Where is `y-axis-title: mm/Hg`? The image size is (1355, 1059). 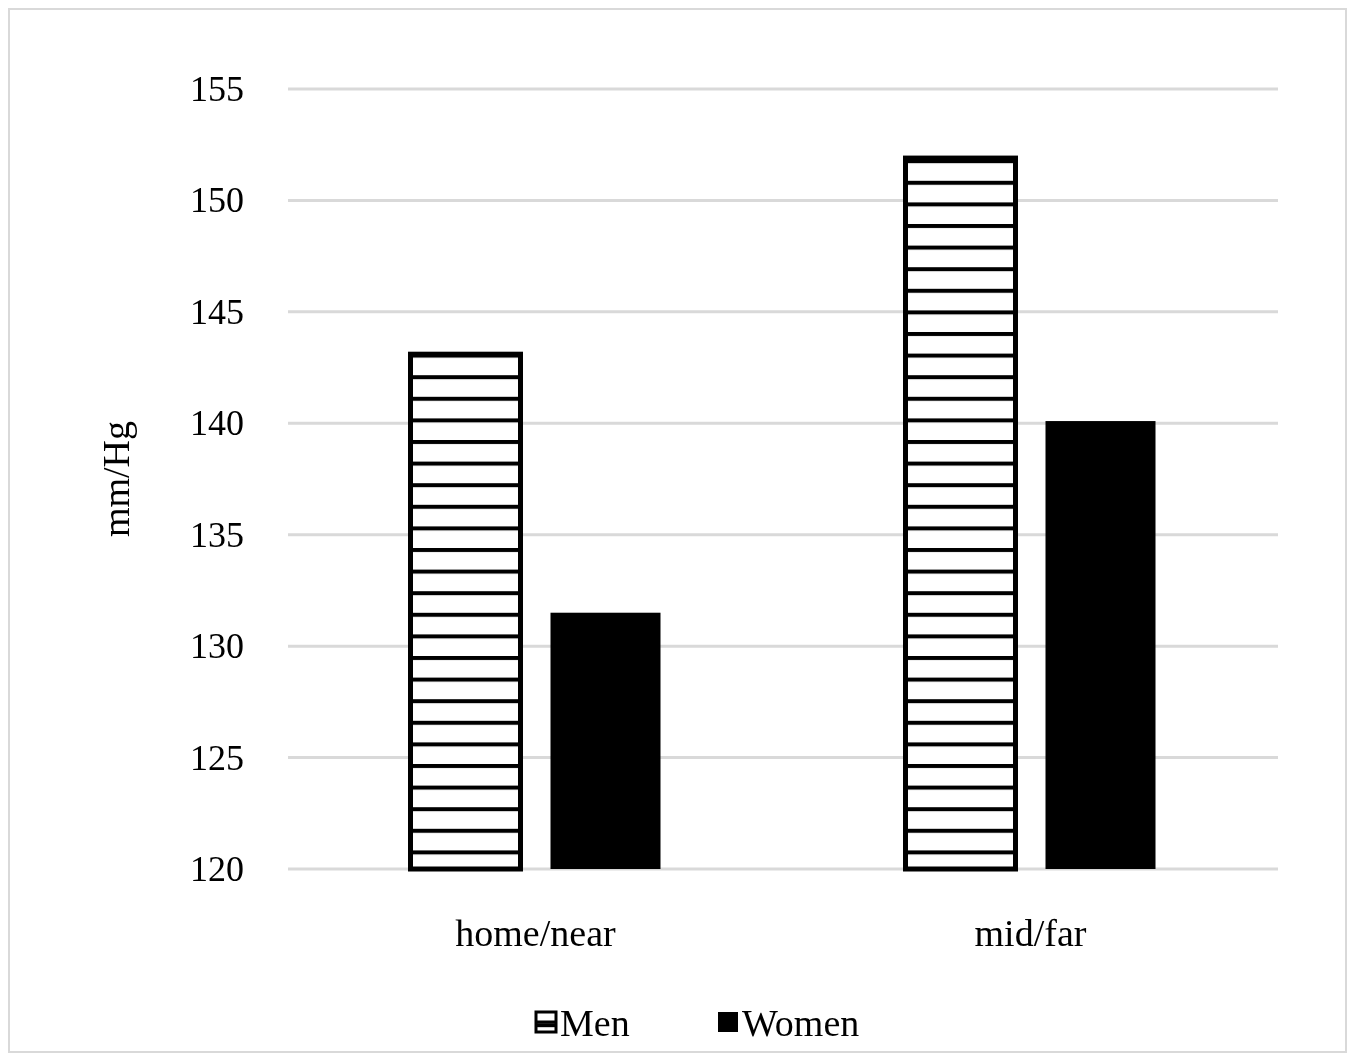
y-axis-title: mm/Hg is located at coordinates (116, 479).